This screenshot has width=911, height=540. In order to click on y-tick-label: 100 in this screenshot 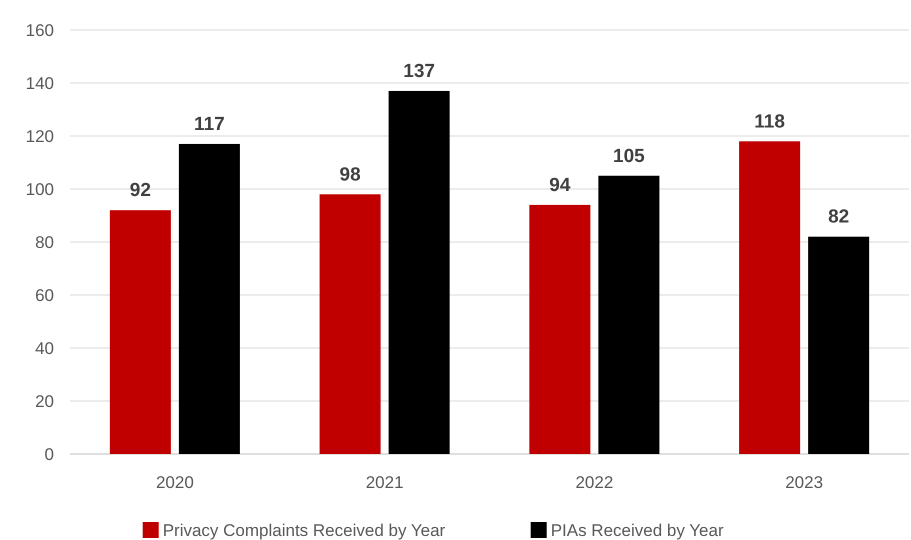, I will do `click(40, 189)`.